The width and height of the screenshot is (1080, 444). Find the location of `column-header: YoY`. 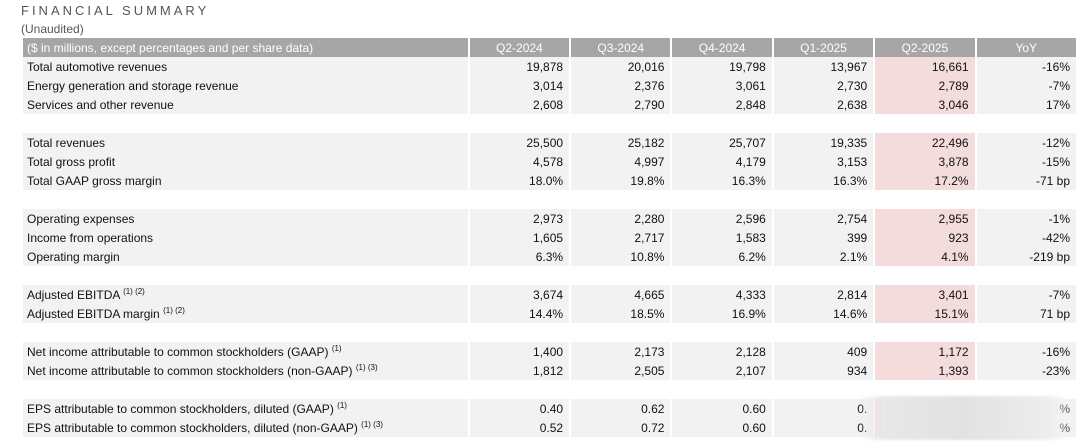

column-header: YoY is located at coordinates (1026, 47).